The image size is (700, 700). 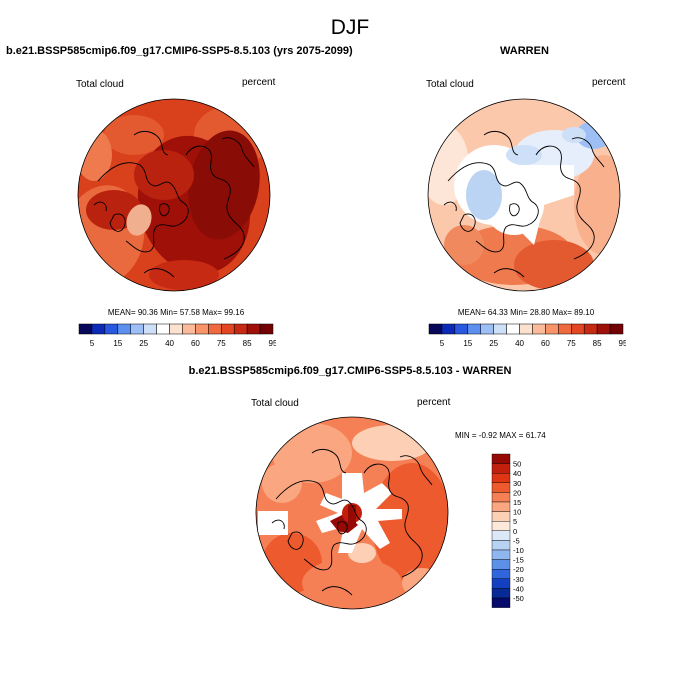 I want to click on colorbar-tick-label: -10, so click(x=518, y=550).